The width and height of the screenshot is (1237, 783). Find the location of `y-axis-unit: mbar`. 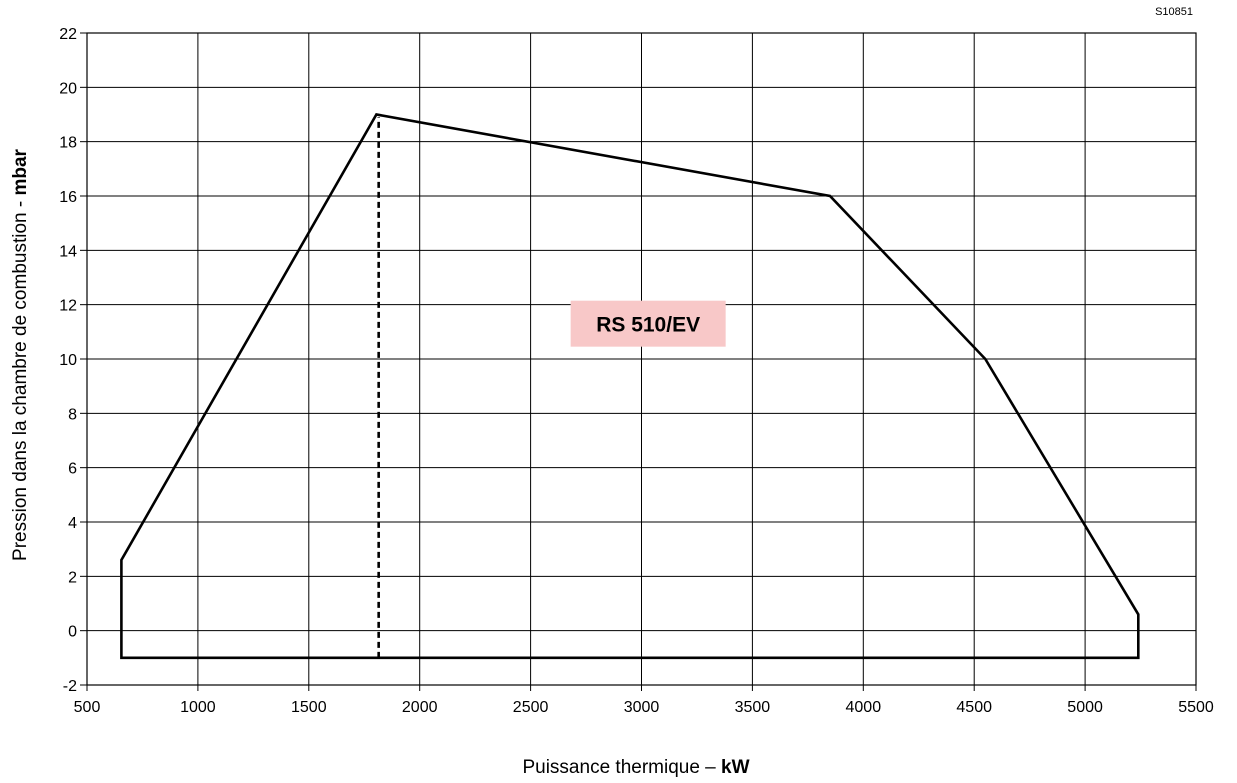

y-axis-unit: mbar is located at coordinates (20, 171).